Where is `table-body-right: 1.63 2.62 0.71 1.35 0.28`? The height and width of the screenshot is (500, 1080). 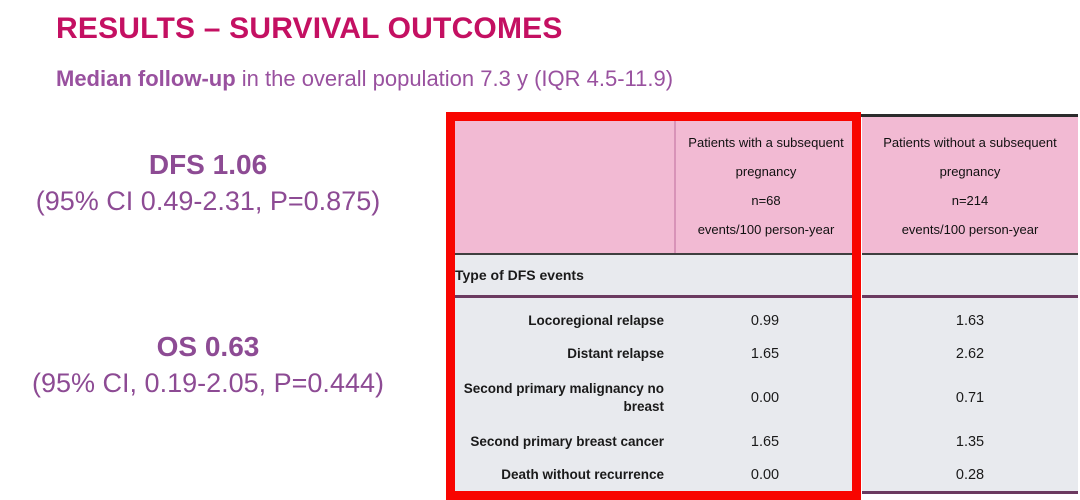 table-body-right: 1.63 2.62 0.71 1.35 0.28 is located at coordinates (970, 396).